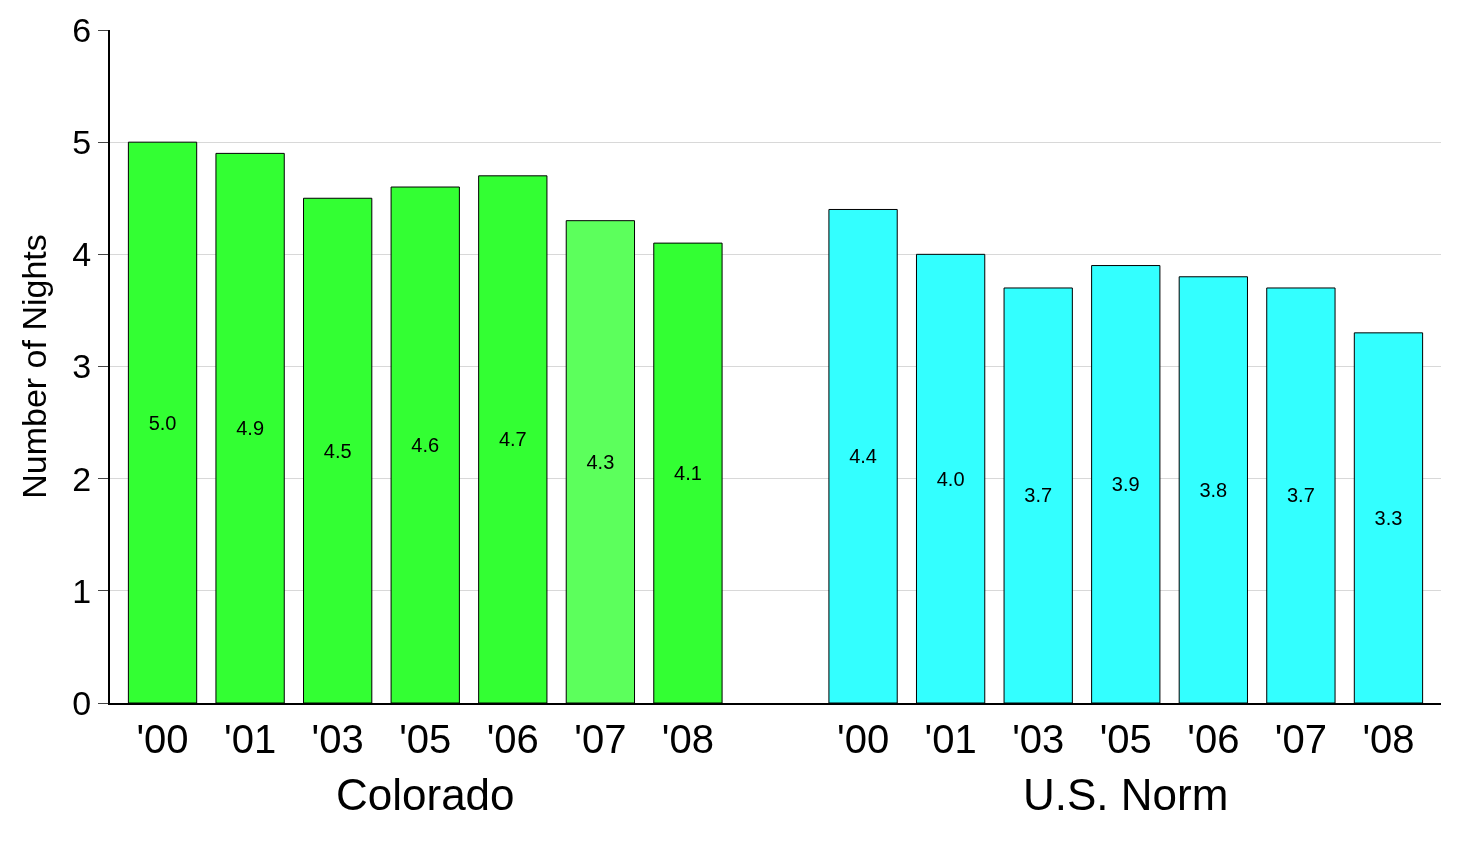 This screenshot has width=1471, height=853. I want to click on data-label: 3.3, so click(1388, 517).